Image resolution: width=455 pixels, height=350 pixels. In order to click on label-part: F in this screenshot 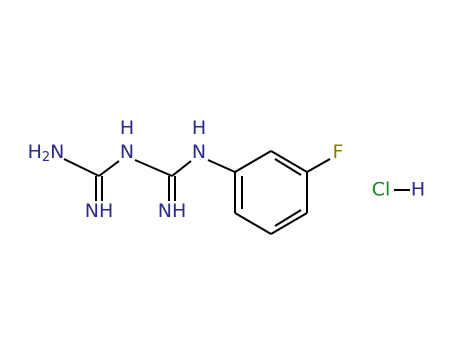, I will do `click(338, 152)`.